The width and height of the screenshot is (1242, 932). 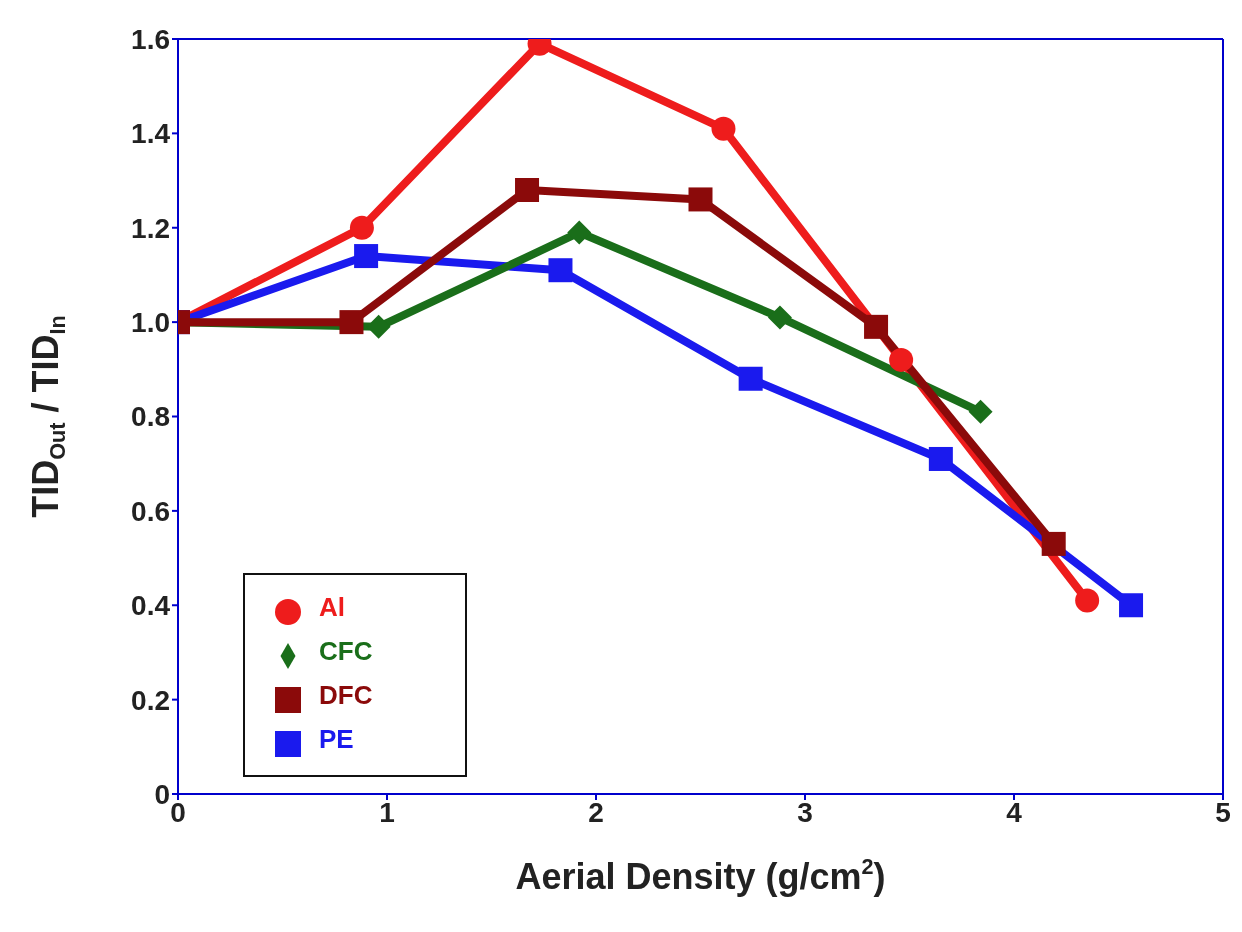 I want to click on y-tick-label: 0.2, so click(x=150, y=700).